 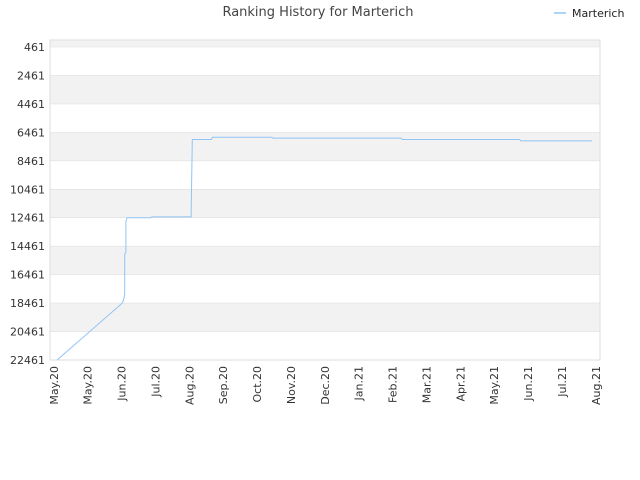 I want to click on chart-title: Ranking History for Marterich, so click(x=317, y=12).